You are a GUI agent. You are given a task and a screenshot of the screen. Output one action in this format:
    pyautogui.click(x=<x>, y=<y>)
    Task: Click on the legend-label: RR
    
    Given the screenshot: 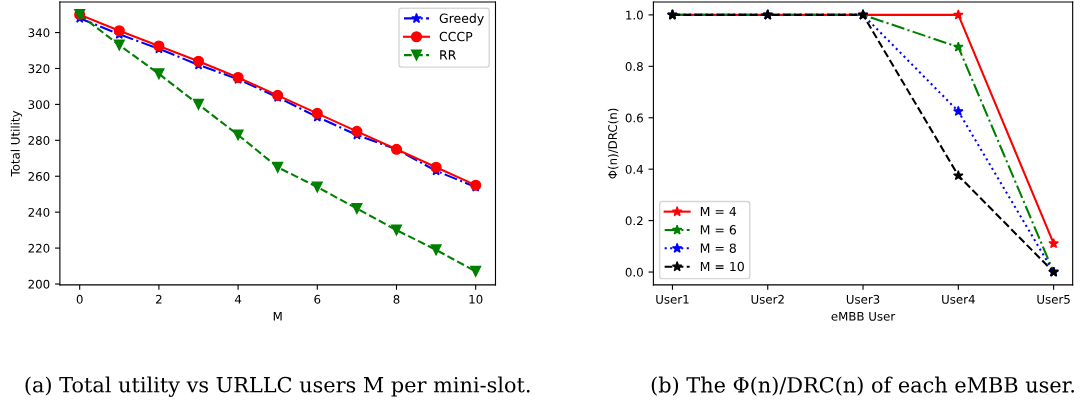 What is the action you would take?
    pyautogui.click(x=448, y=55)
    